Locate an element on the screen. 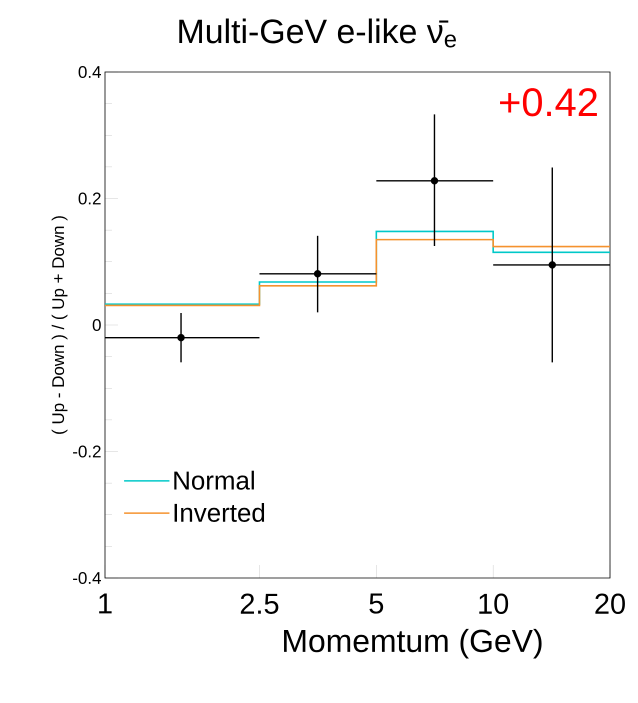 The height and width of the screenshot is (703, 638). y-tick-label: 0 is located at coordinates (96, 325).